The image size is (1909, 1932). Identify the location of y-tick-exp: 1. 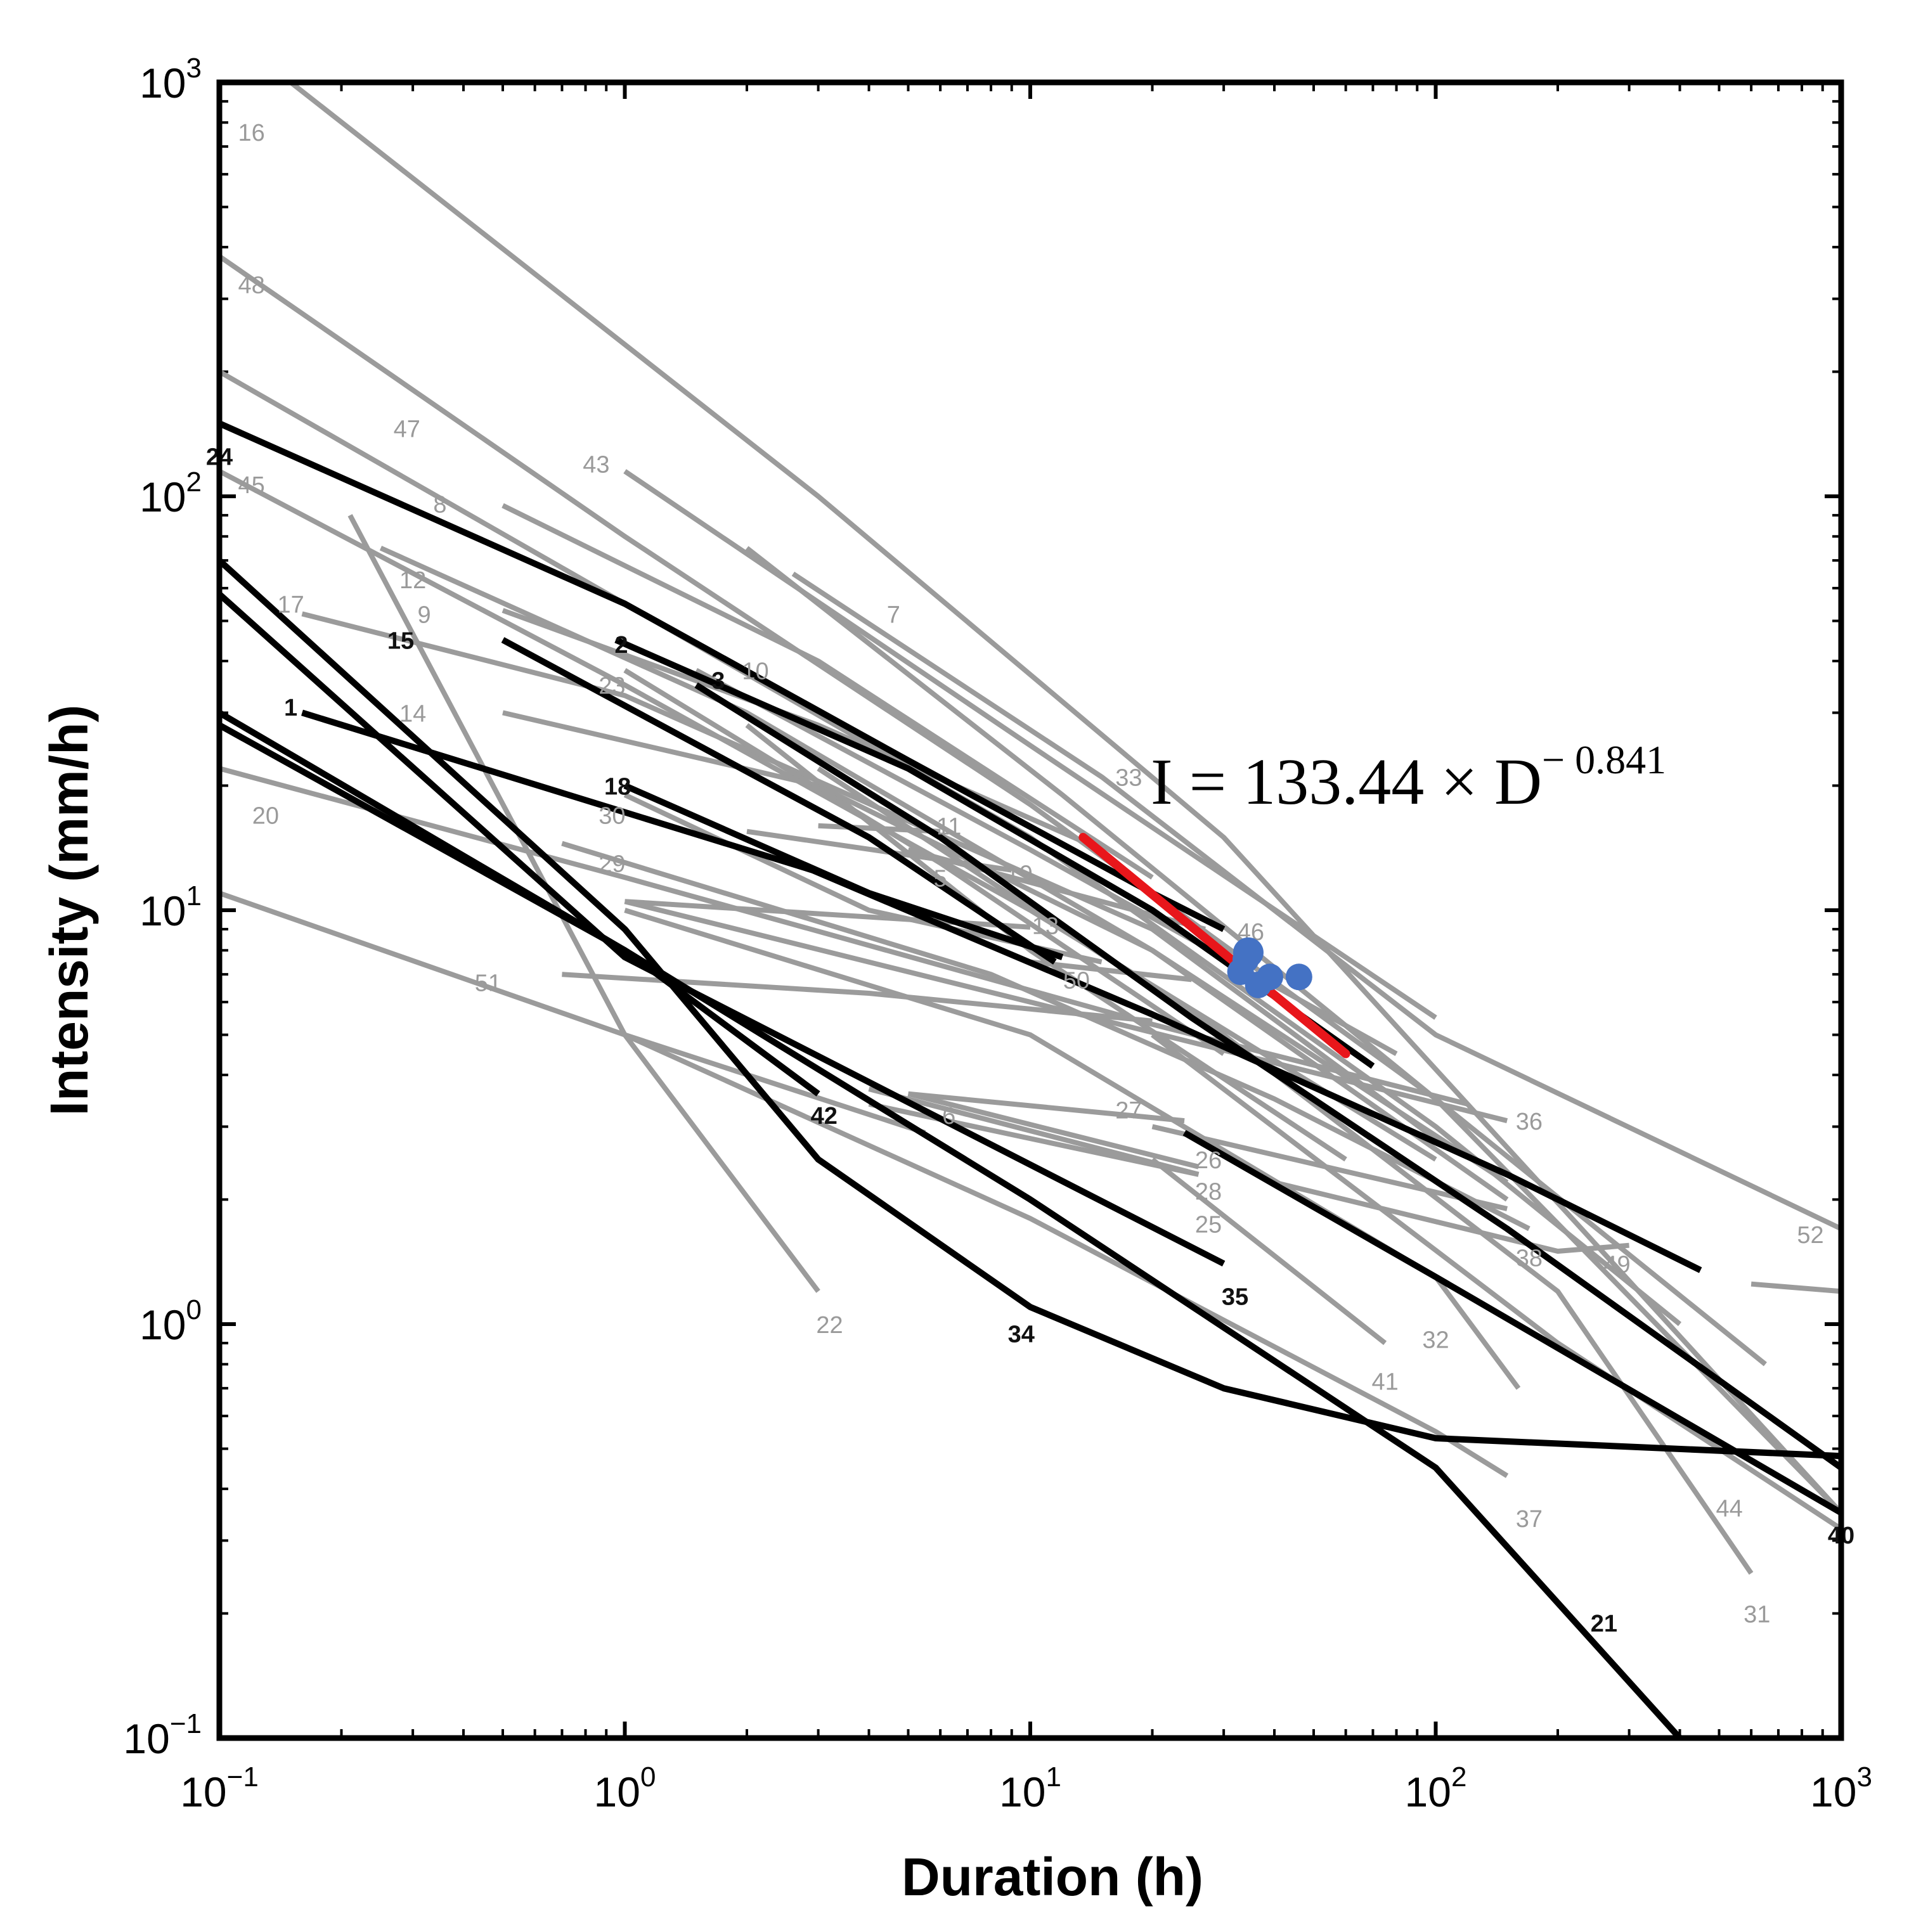
(194, 895).